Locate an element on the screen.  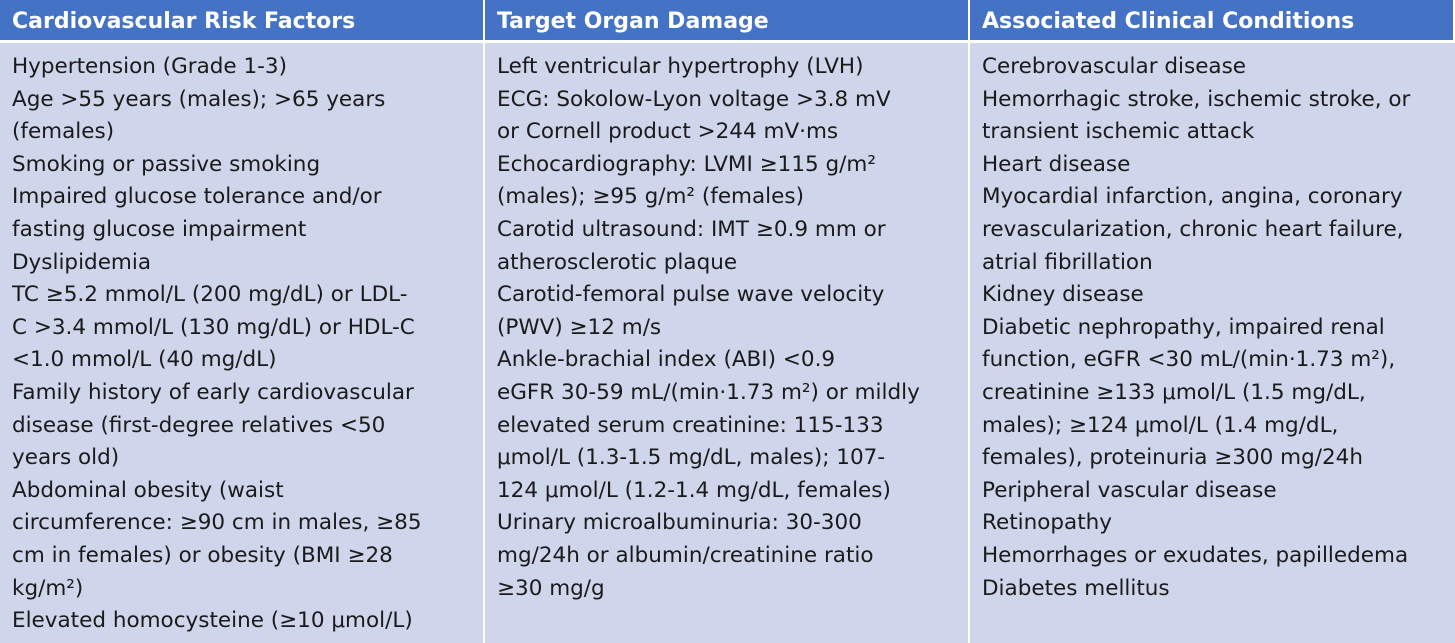
table-cell-line: (males); ≥95 g/m² (females) is located at coordinates (650, 197).